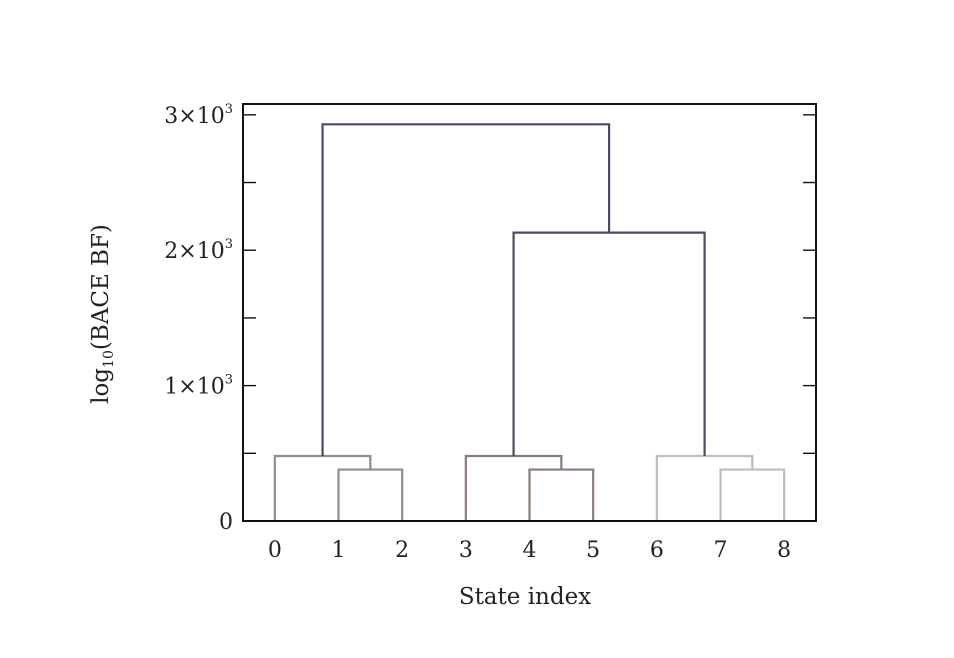  I want to click on x-axis-label: State index, so click(525, 597).